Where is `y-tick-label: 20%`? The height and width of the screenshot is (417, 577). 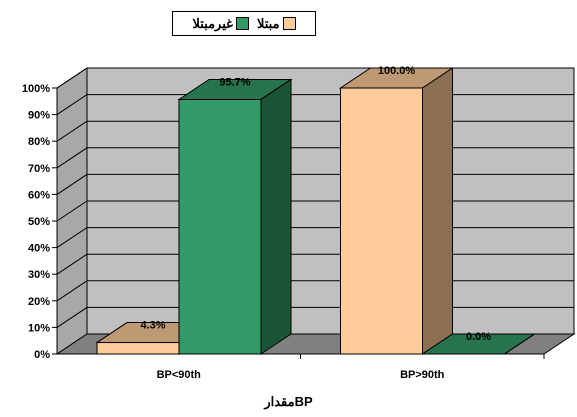 y-tick-label: 20% is located at coordinates (39, 302).